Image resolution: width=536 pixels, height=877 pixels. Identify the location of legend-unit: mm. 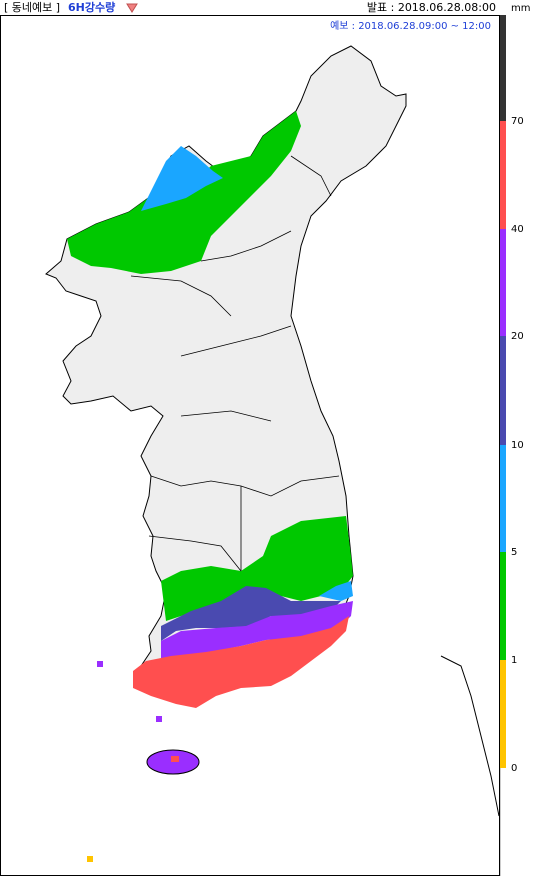
(521, 8).